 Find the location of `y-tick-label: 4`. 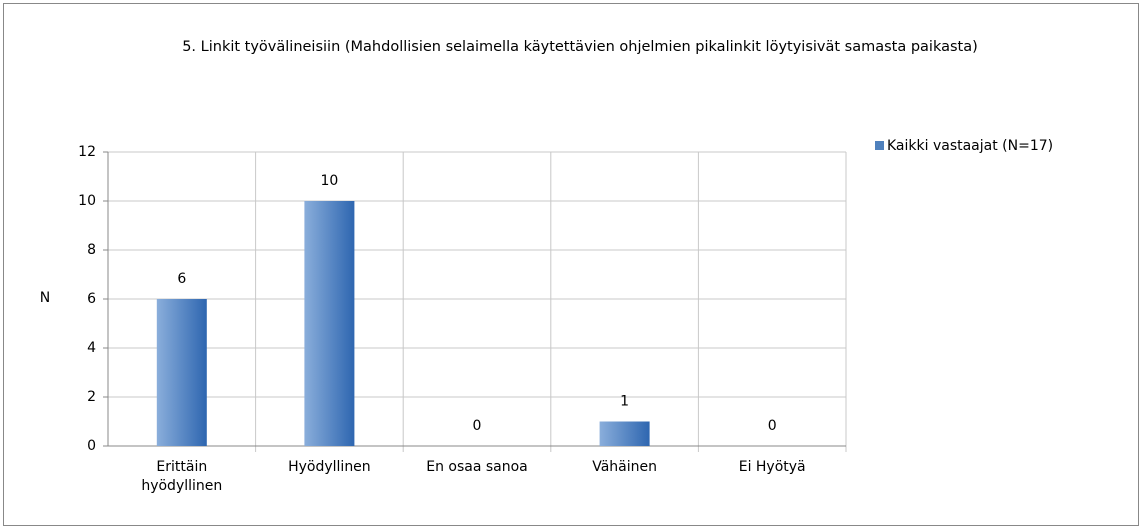

y-tick-label: 4 is located at coordinates (91, 348).